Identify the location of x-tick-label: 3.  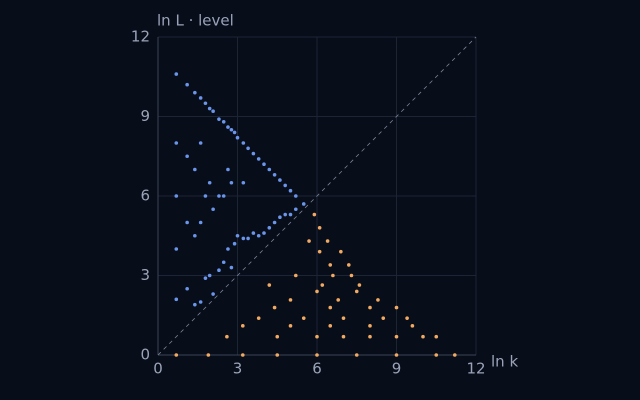
(238, 369).